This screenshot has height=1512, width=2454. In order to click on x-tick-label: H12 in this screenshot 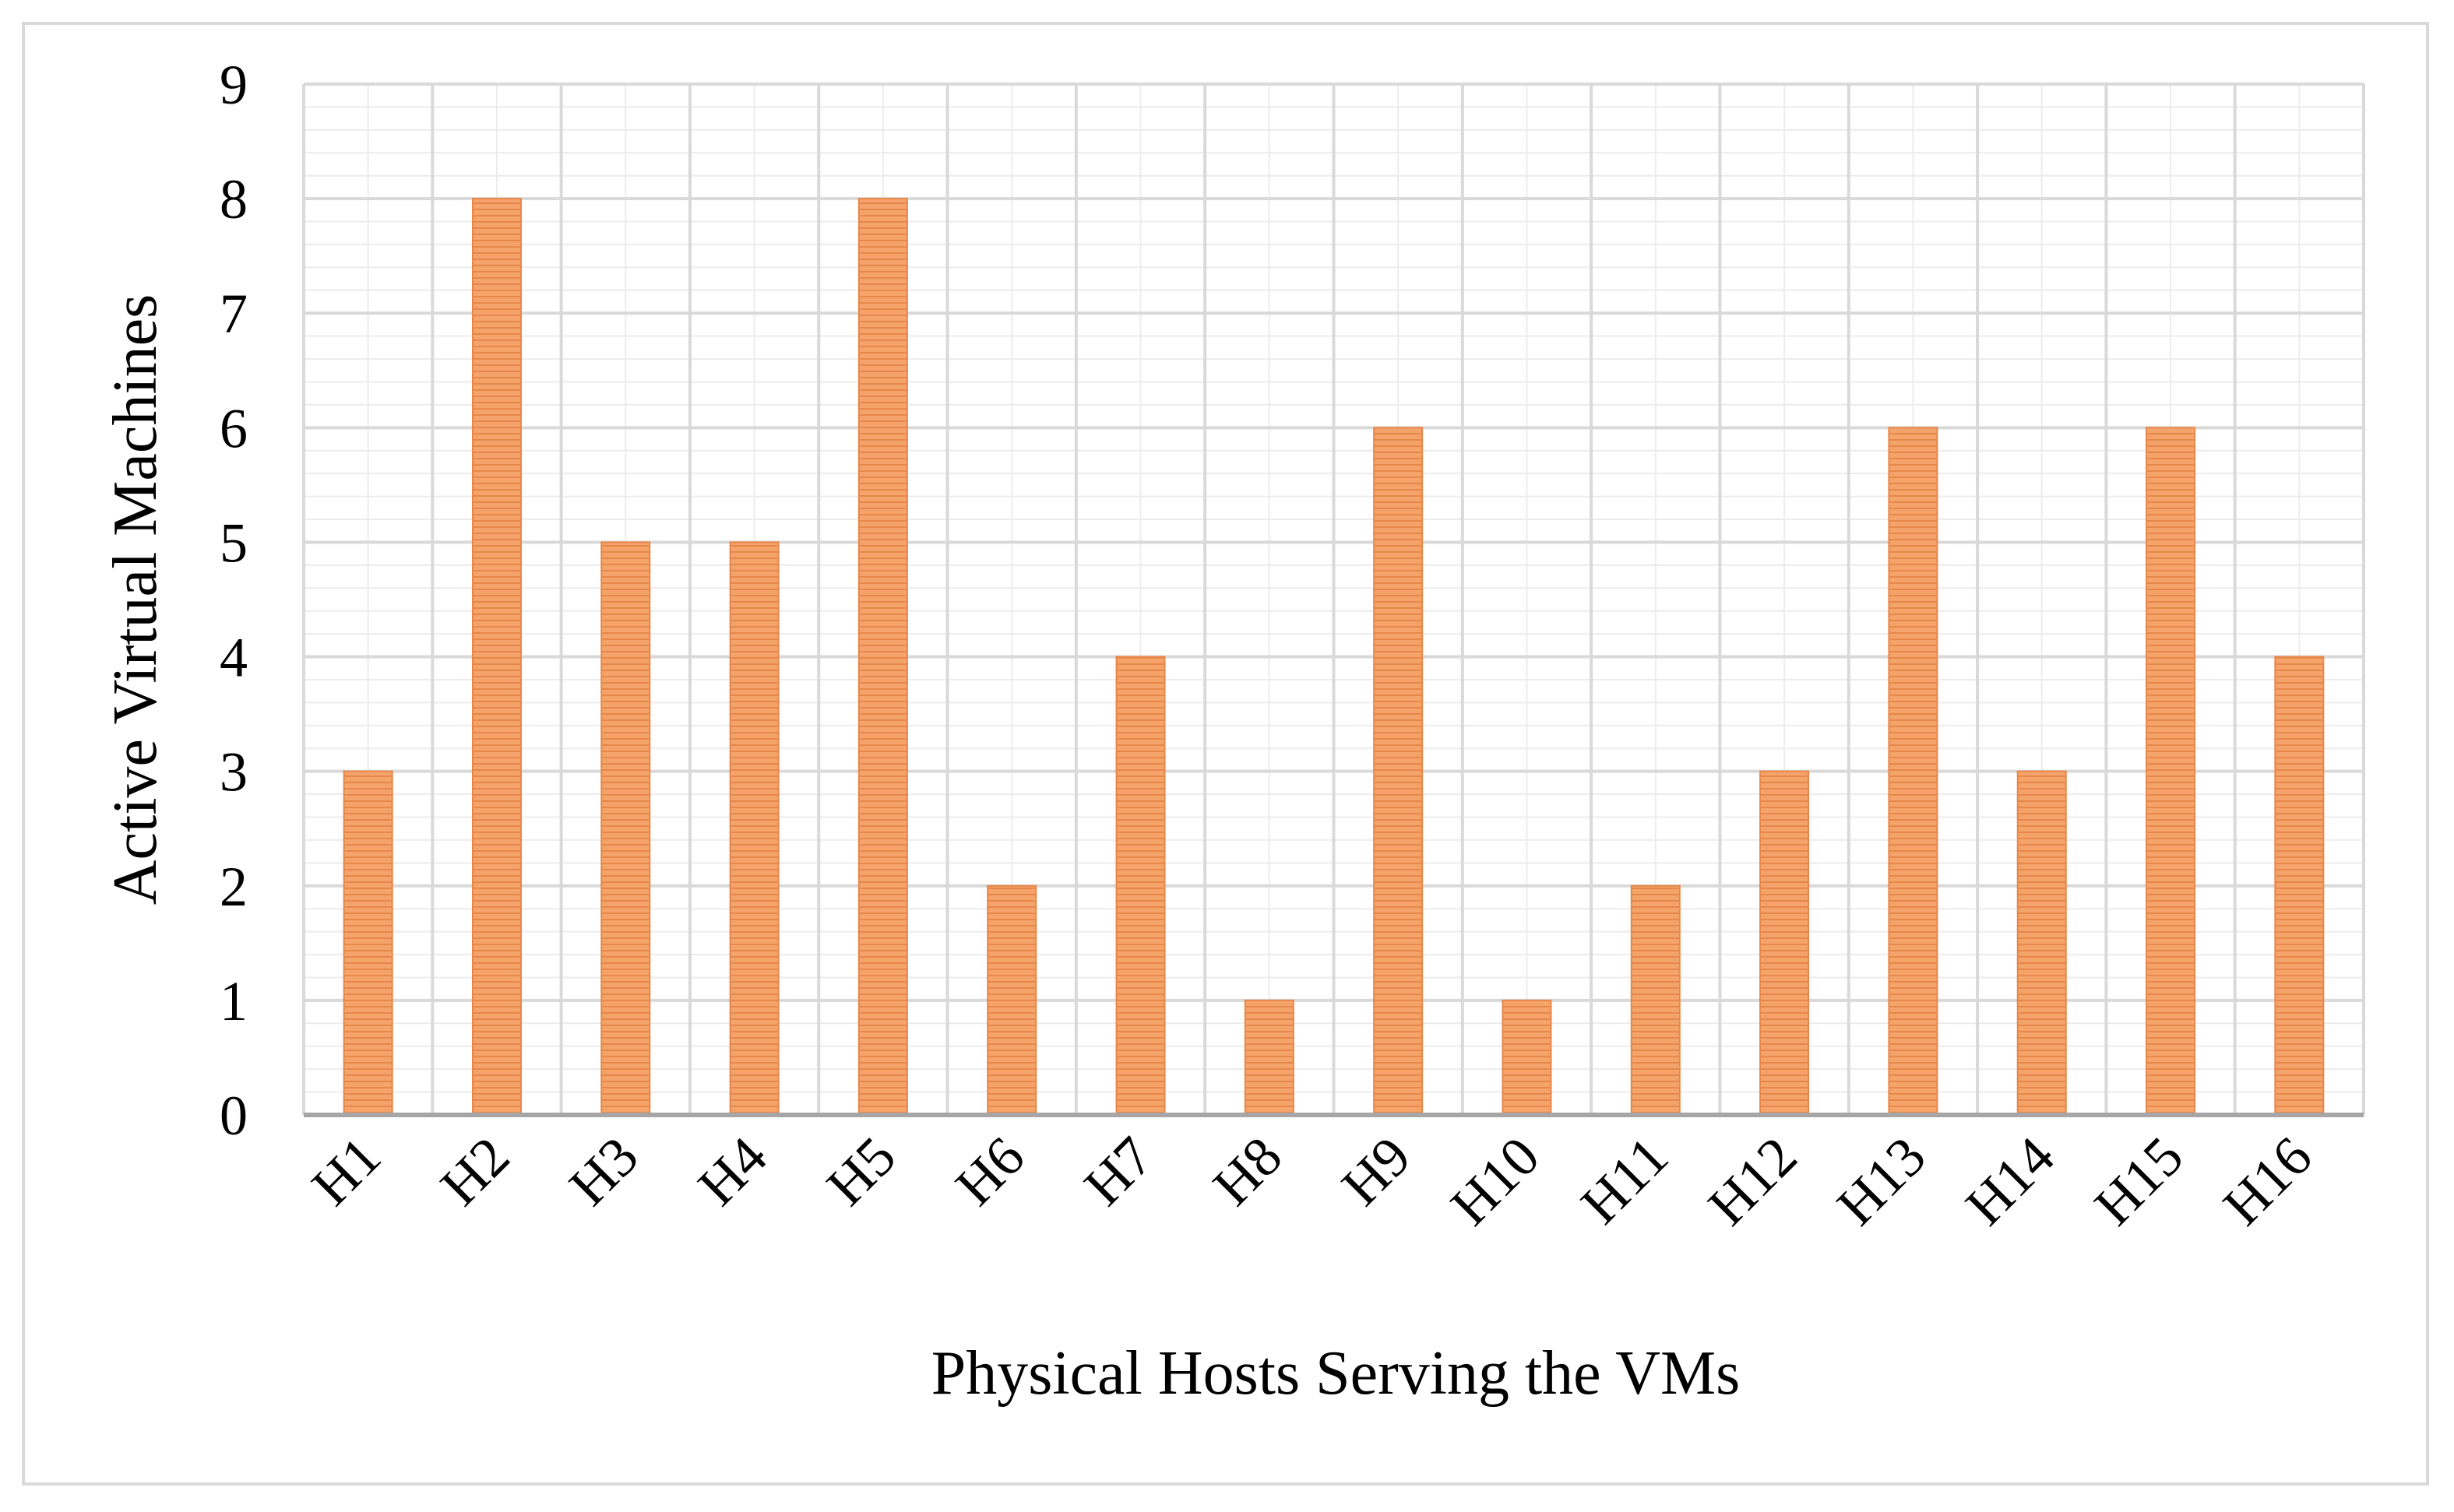, I will do `click(1752, 1181)`.